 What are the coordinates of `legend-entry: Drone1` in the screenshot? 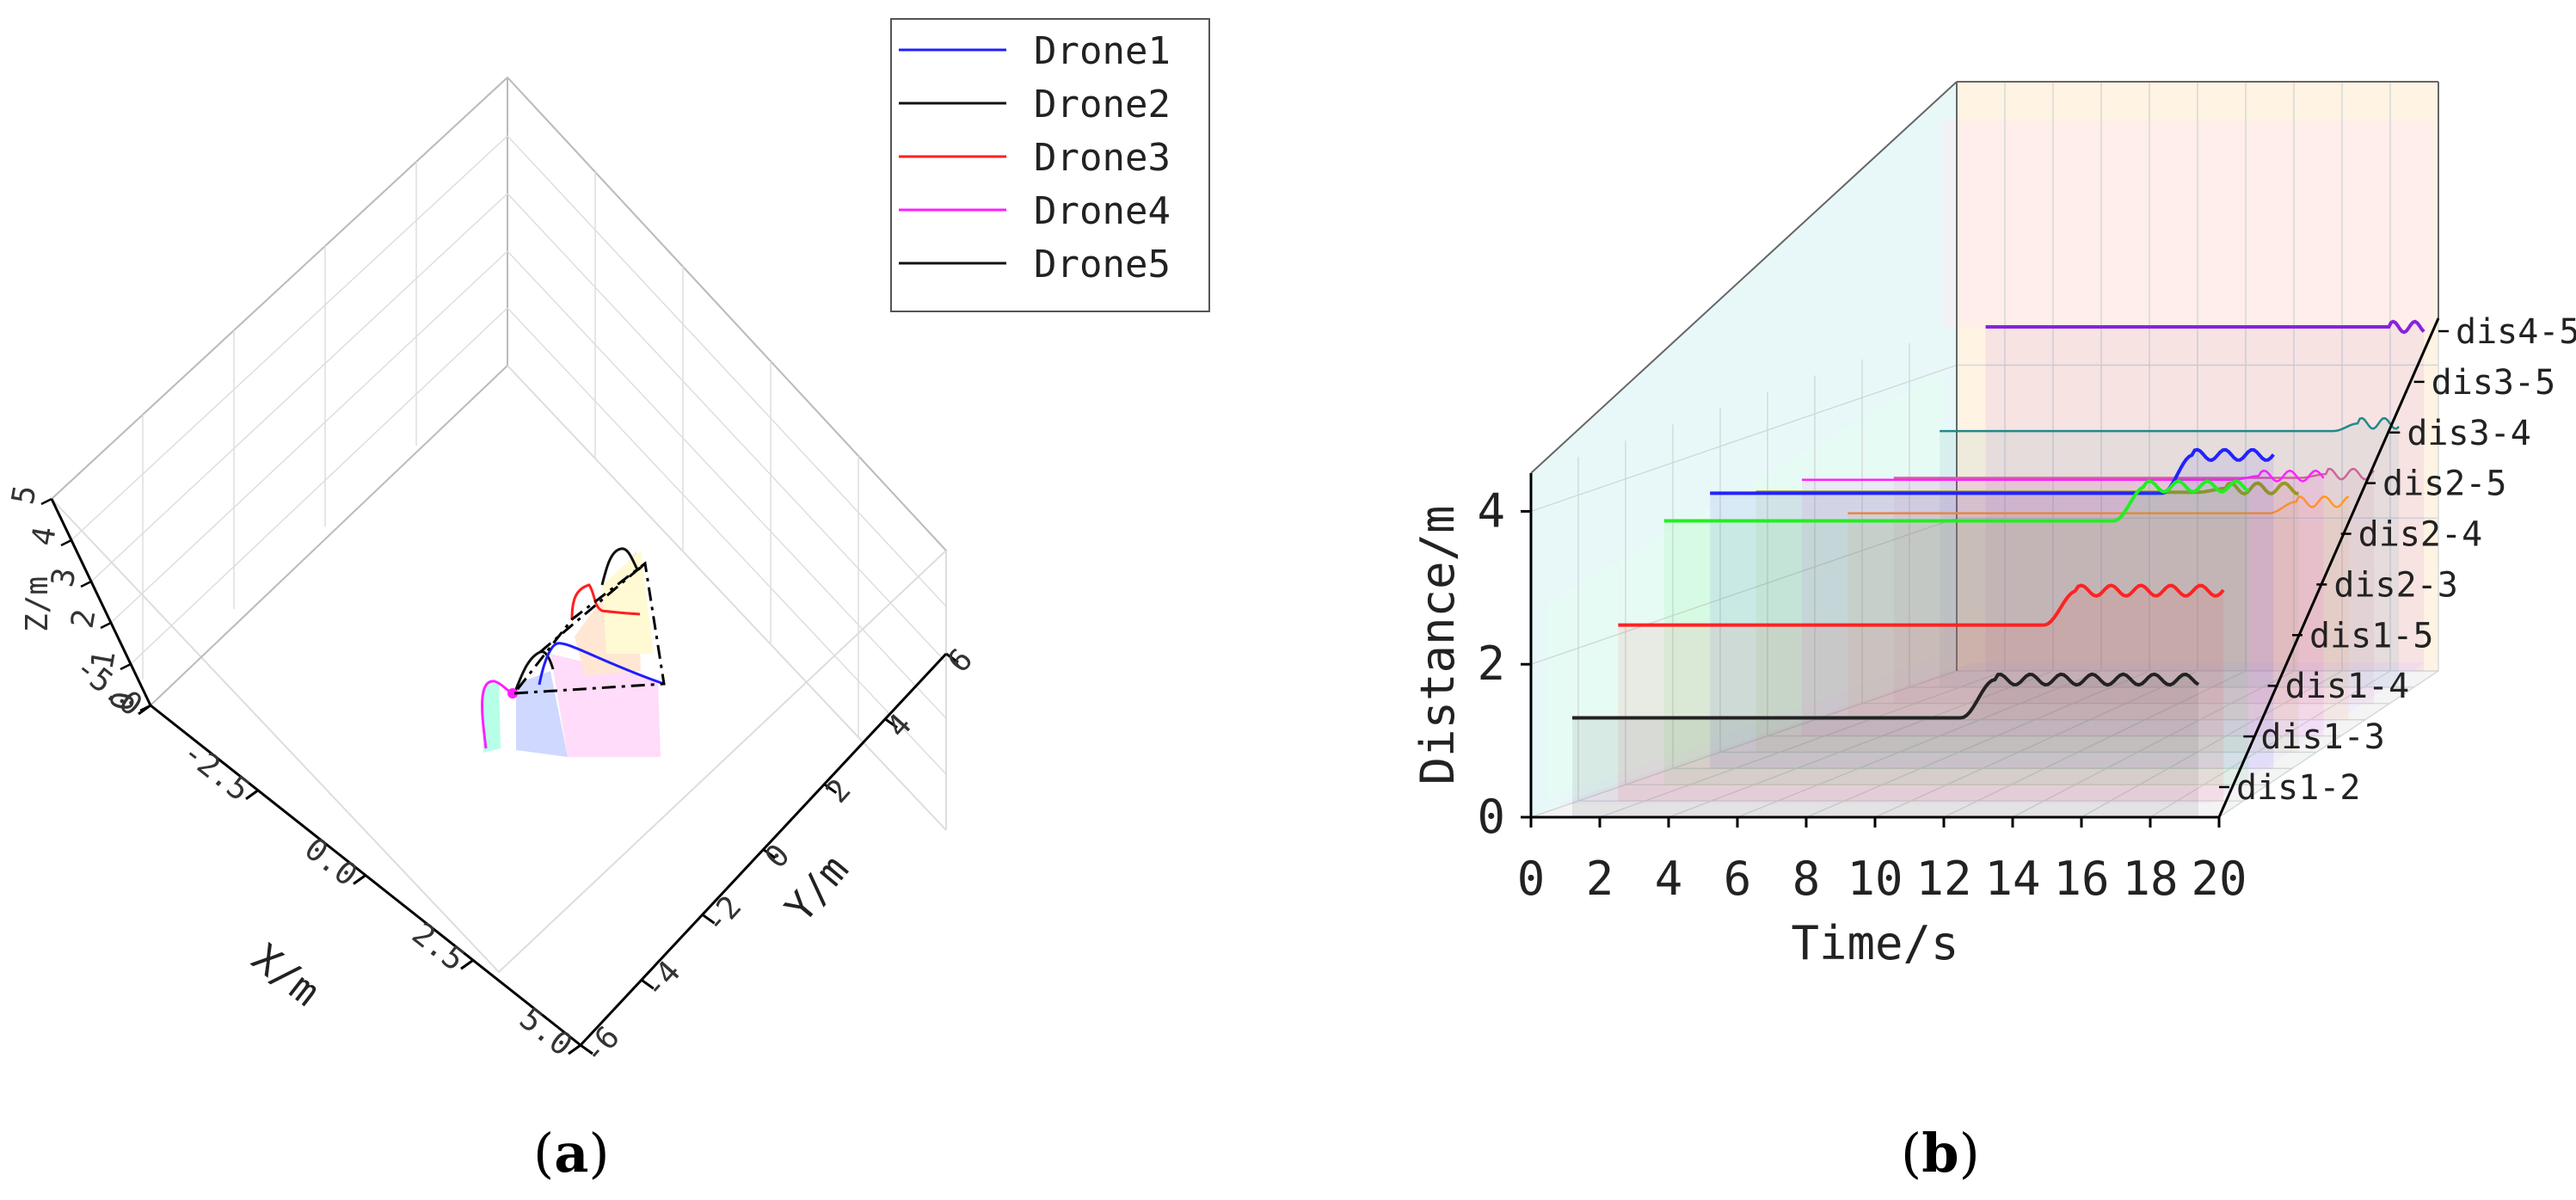 It's located at (1102, 51).